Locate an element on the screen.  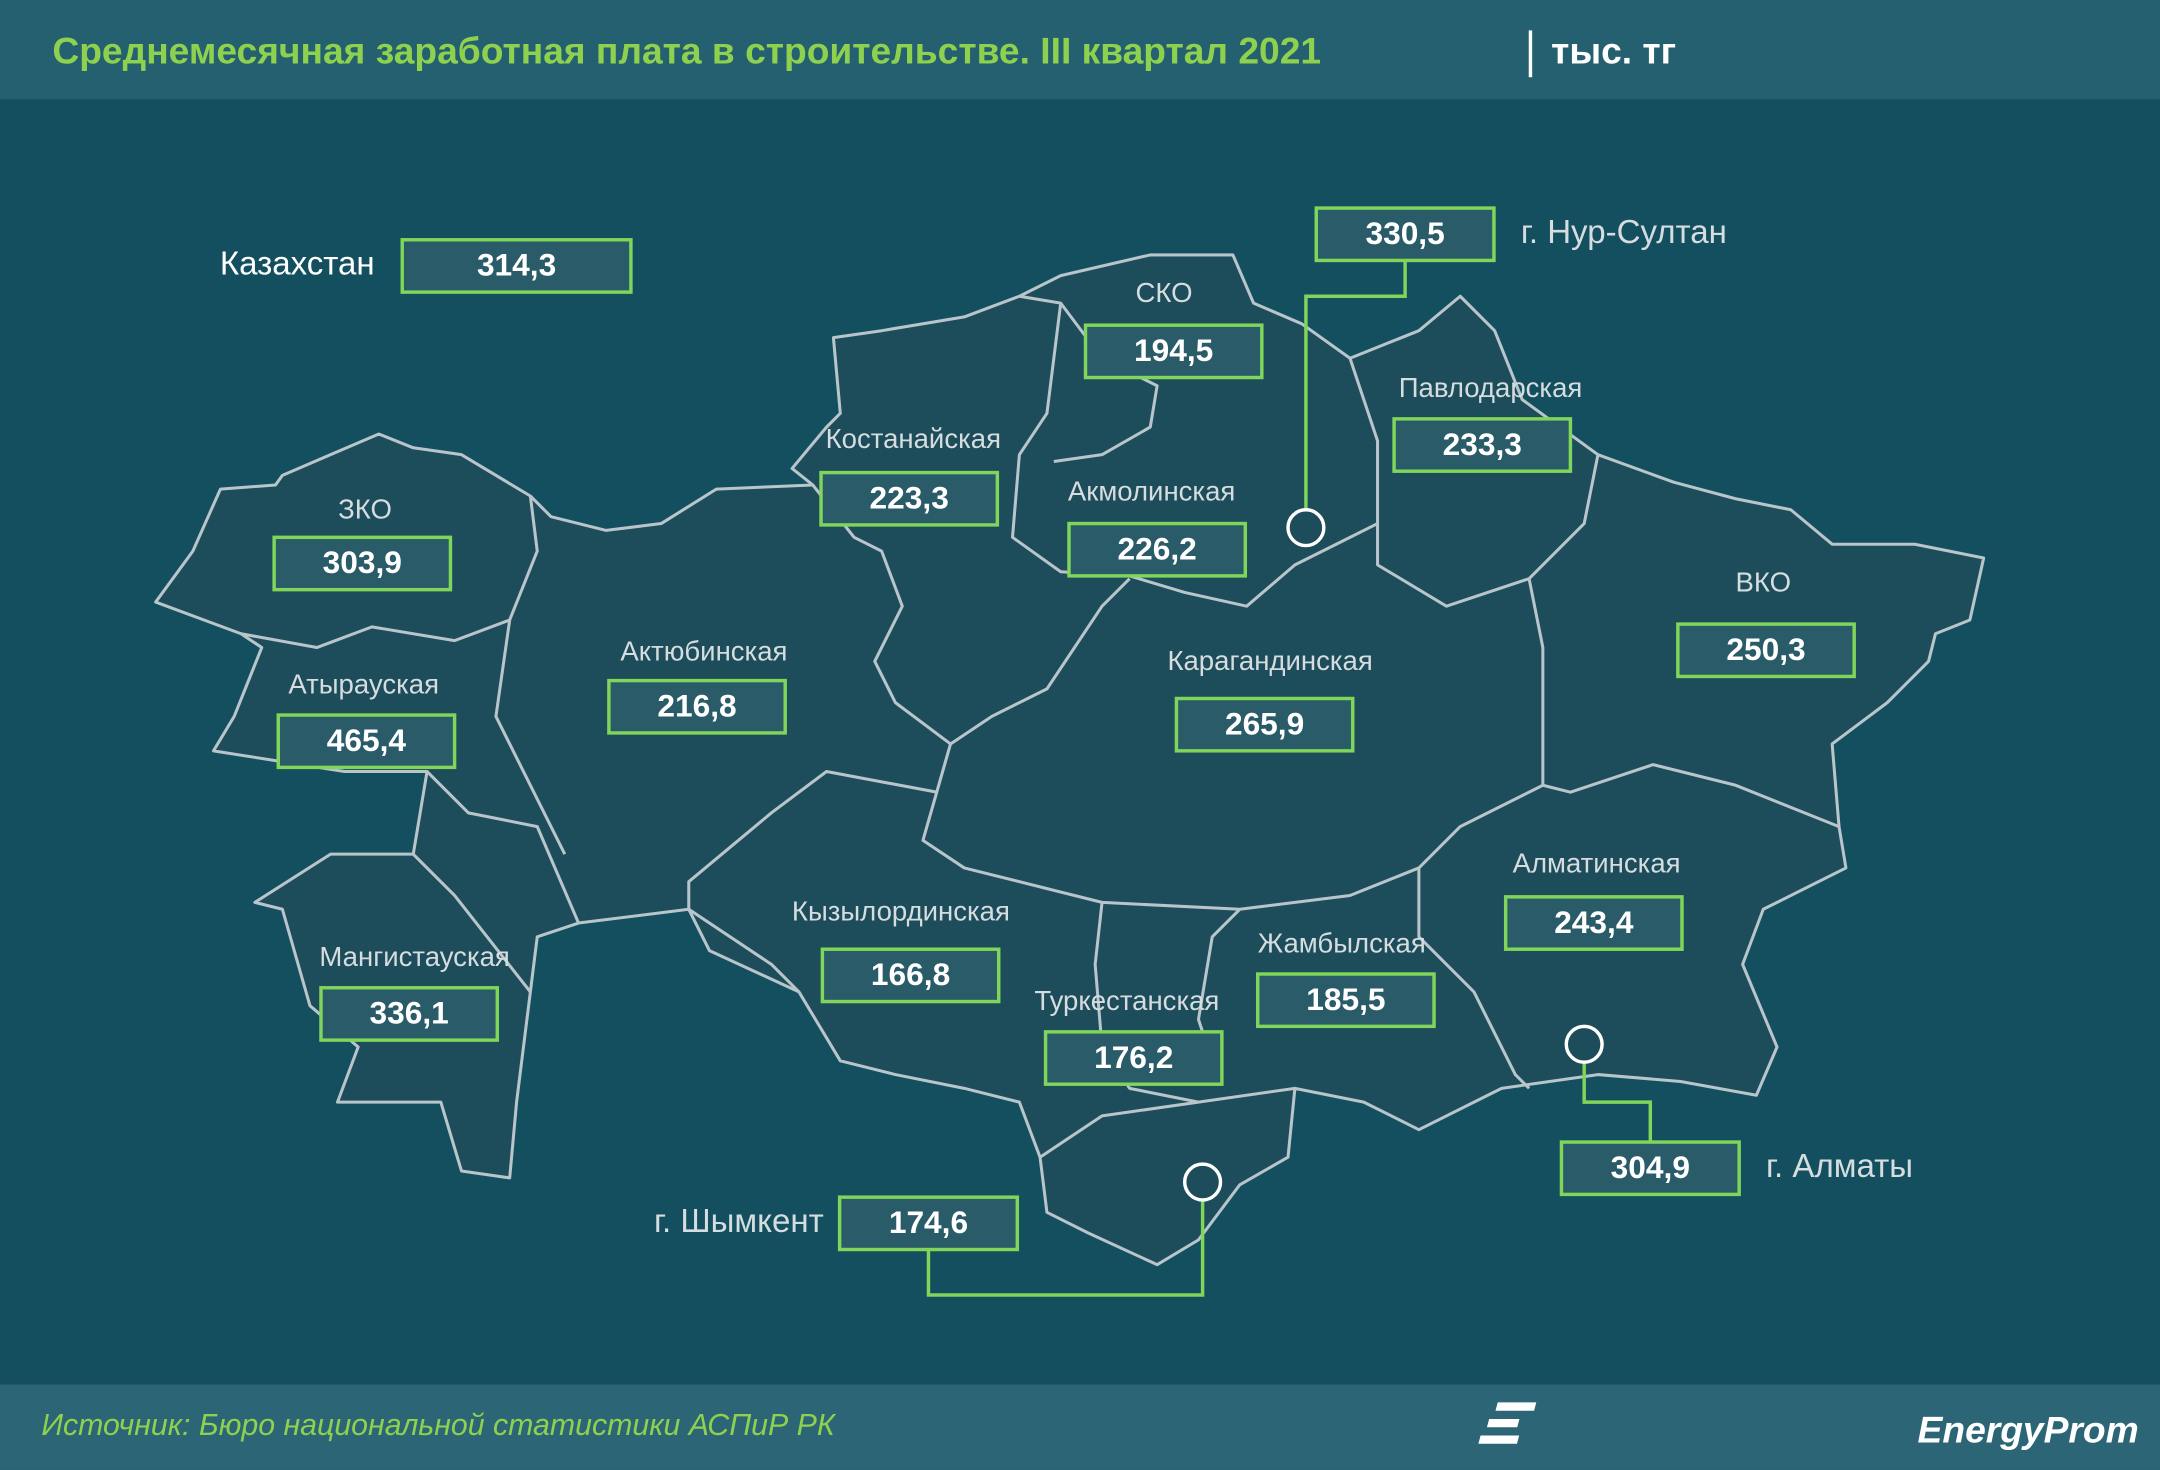
value-label: 336,1 is located at coordinates (408, 1013).